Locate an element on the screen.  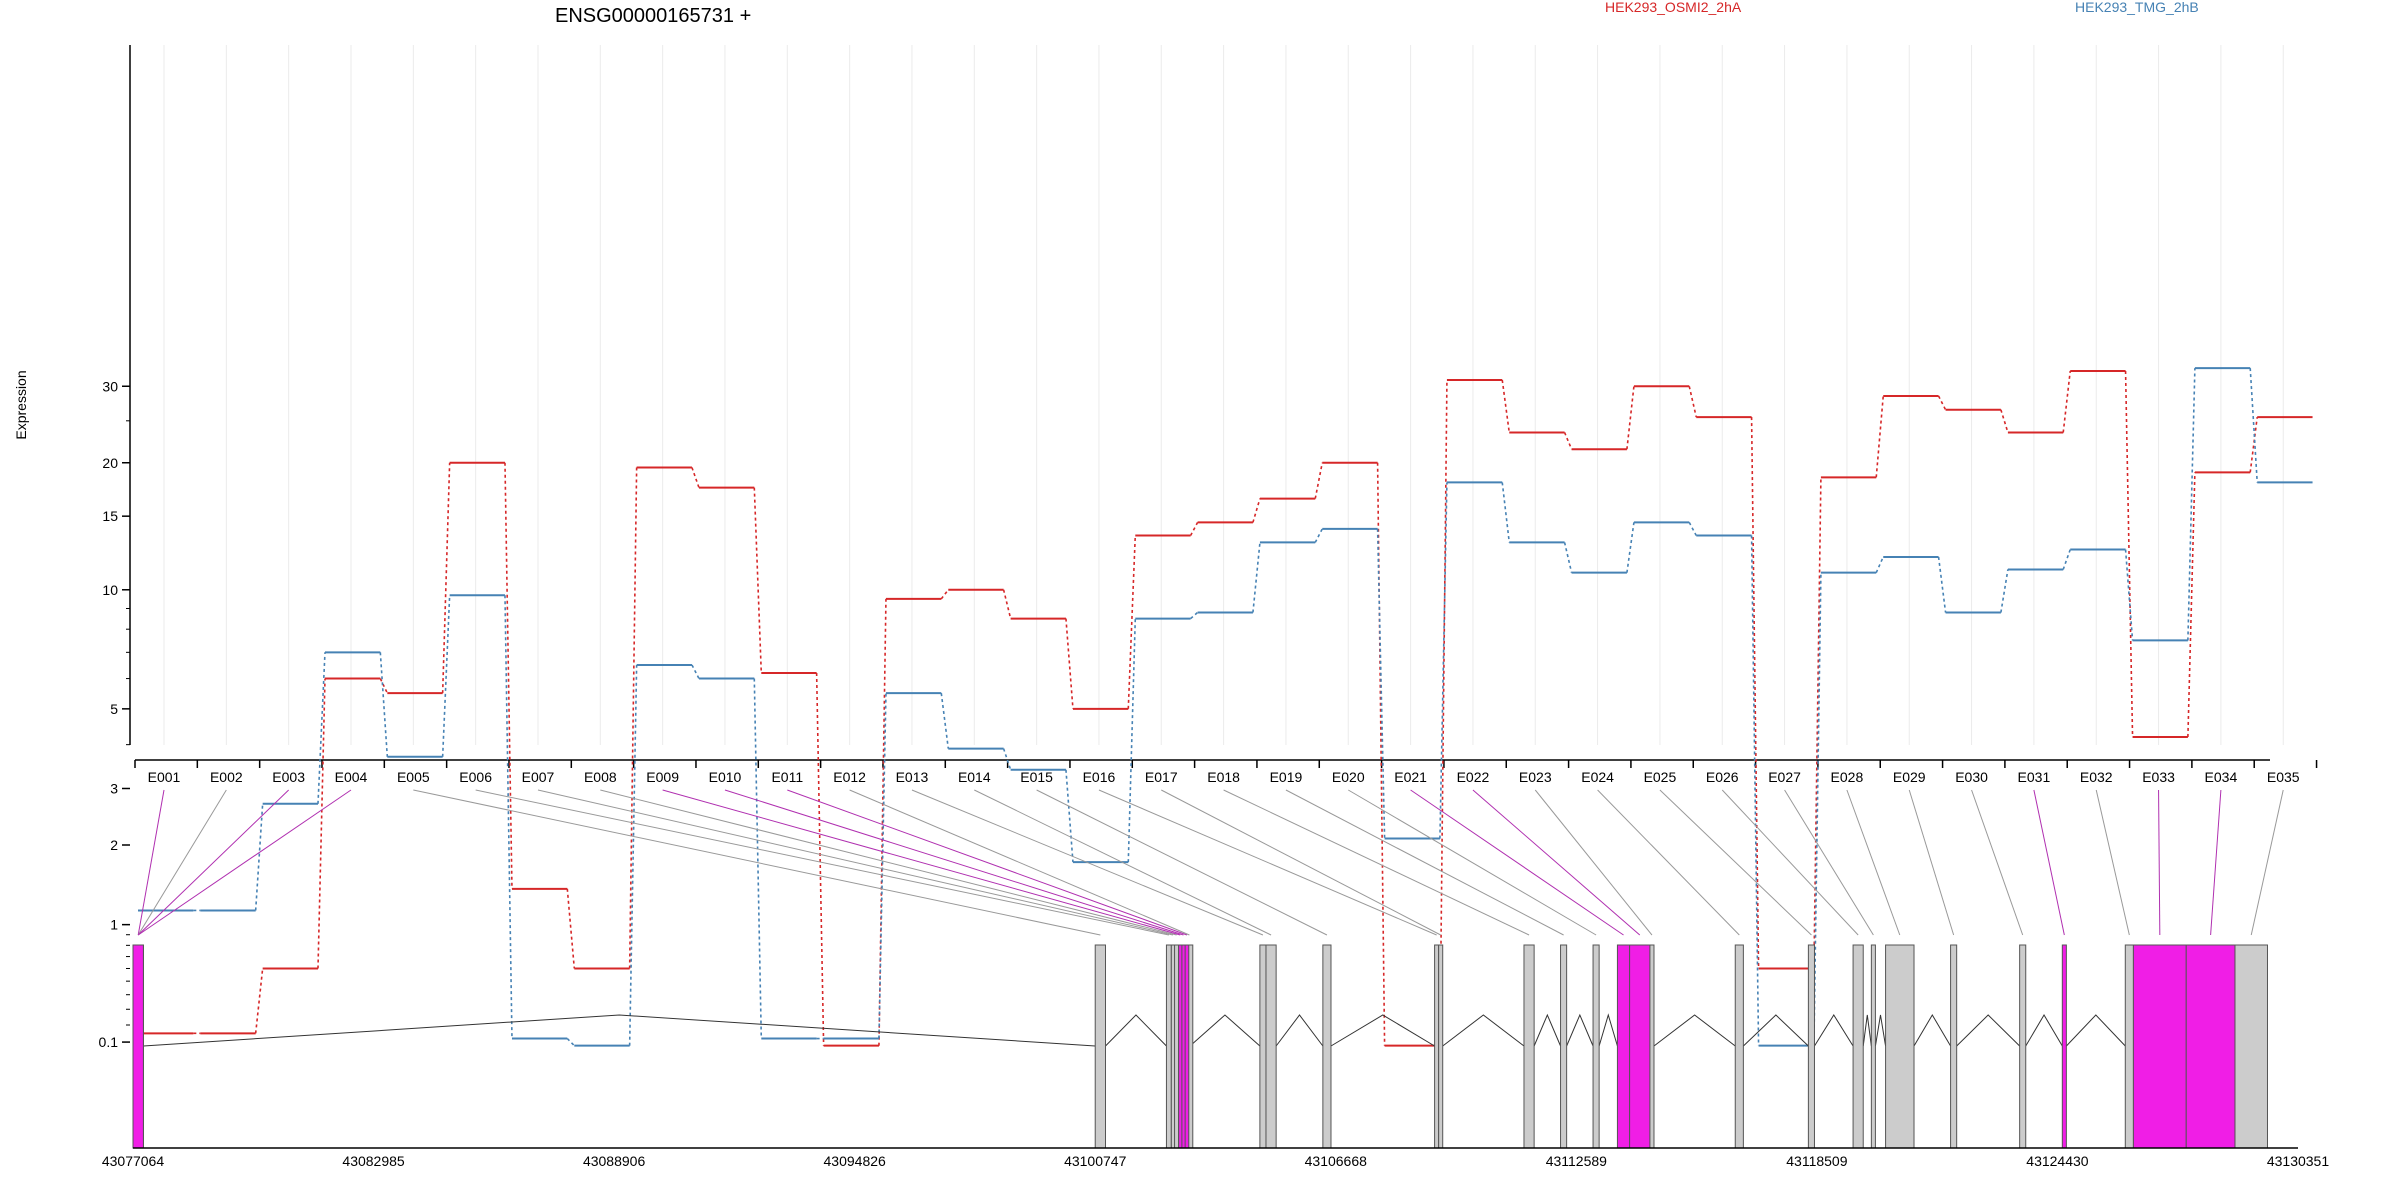
connector-E002 is located at coordinates (182, 862).